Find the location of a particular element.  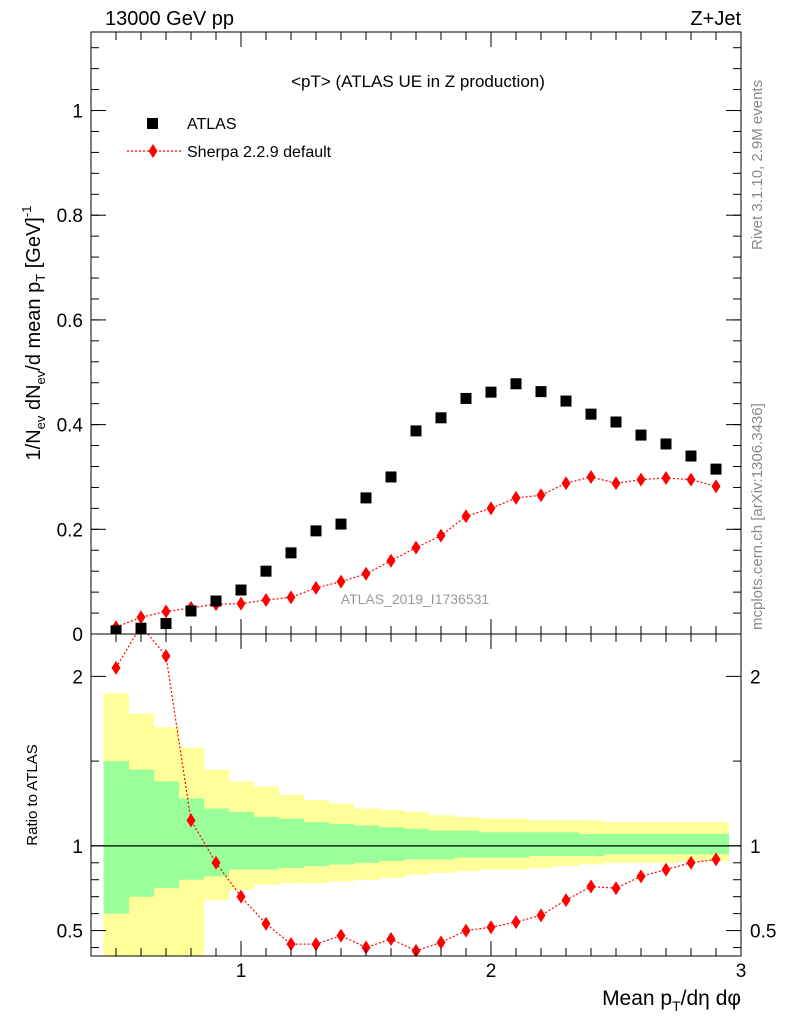

ratio-y-tick-label-right: 0.5 is located at coordinates (763, 932).